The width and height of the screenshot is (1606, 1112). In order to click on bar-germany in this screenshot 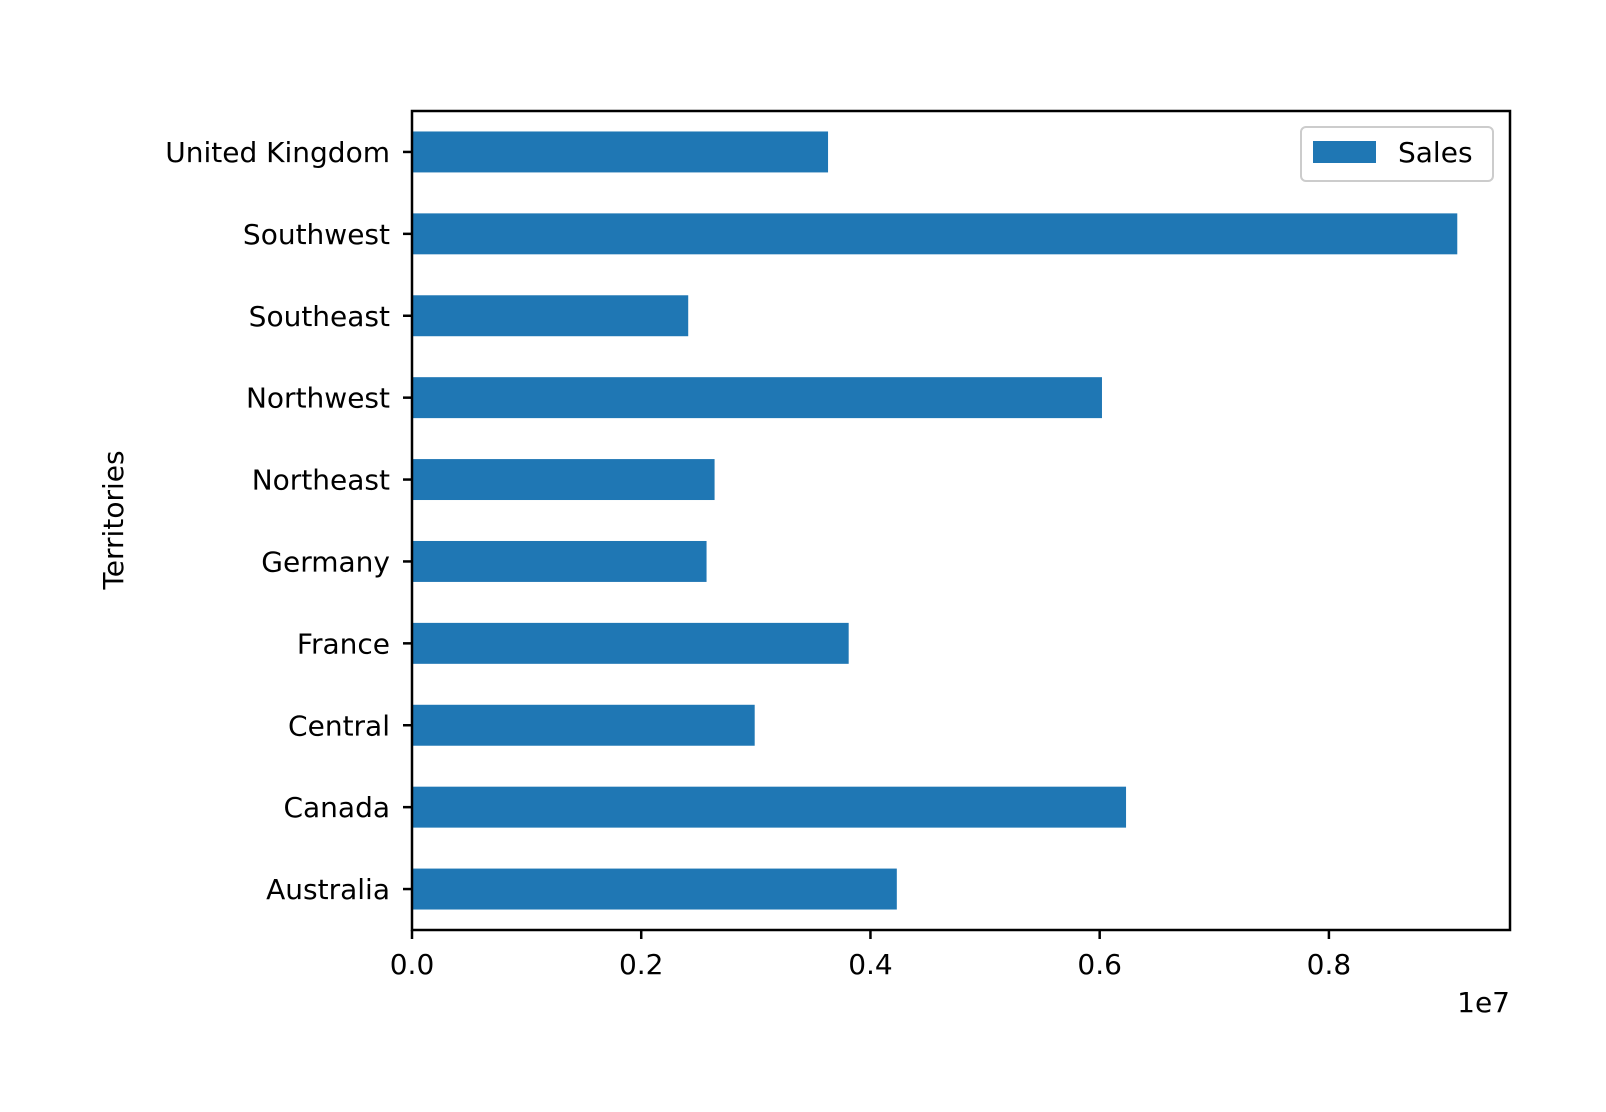, I will do `click(559, 561)`.